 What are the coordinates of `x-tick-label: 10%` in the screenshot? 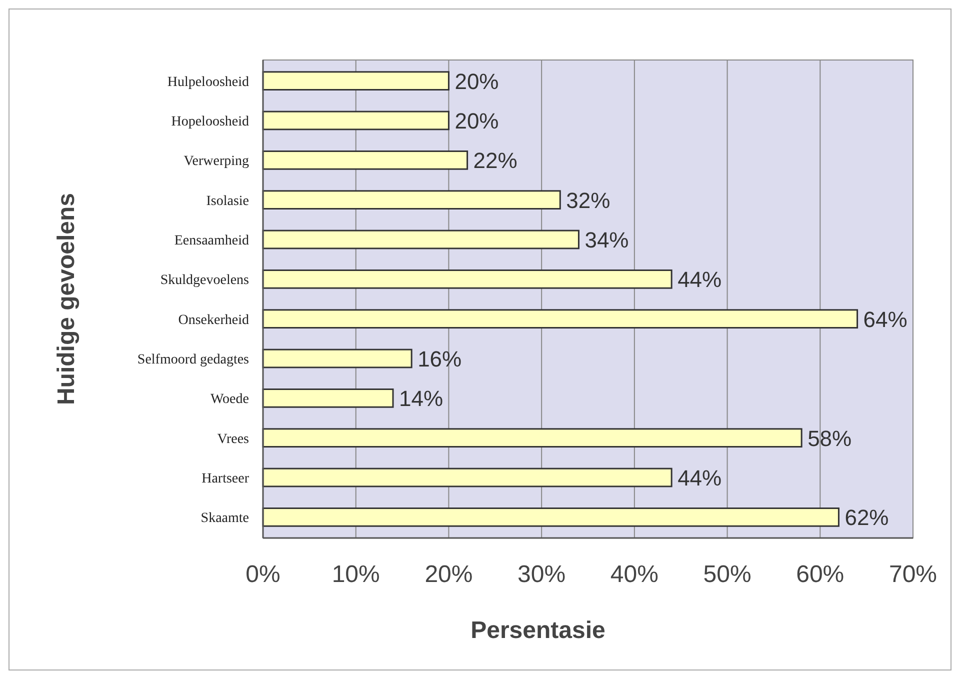 It's located at (356, 574).